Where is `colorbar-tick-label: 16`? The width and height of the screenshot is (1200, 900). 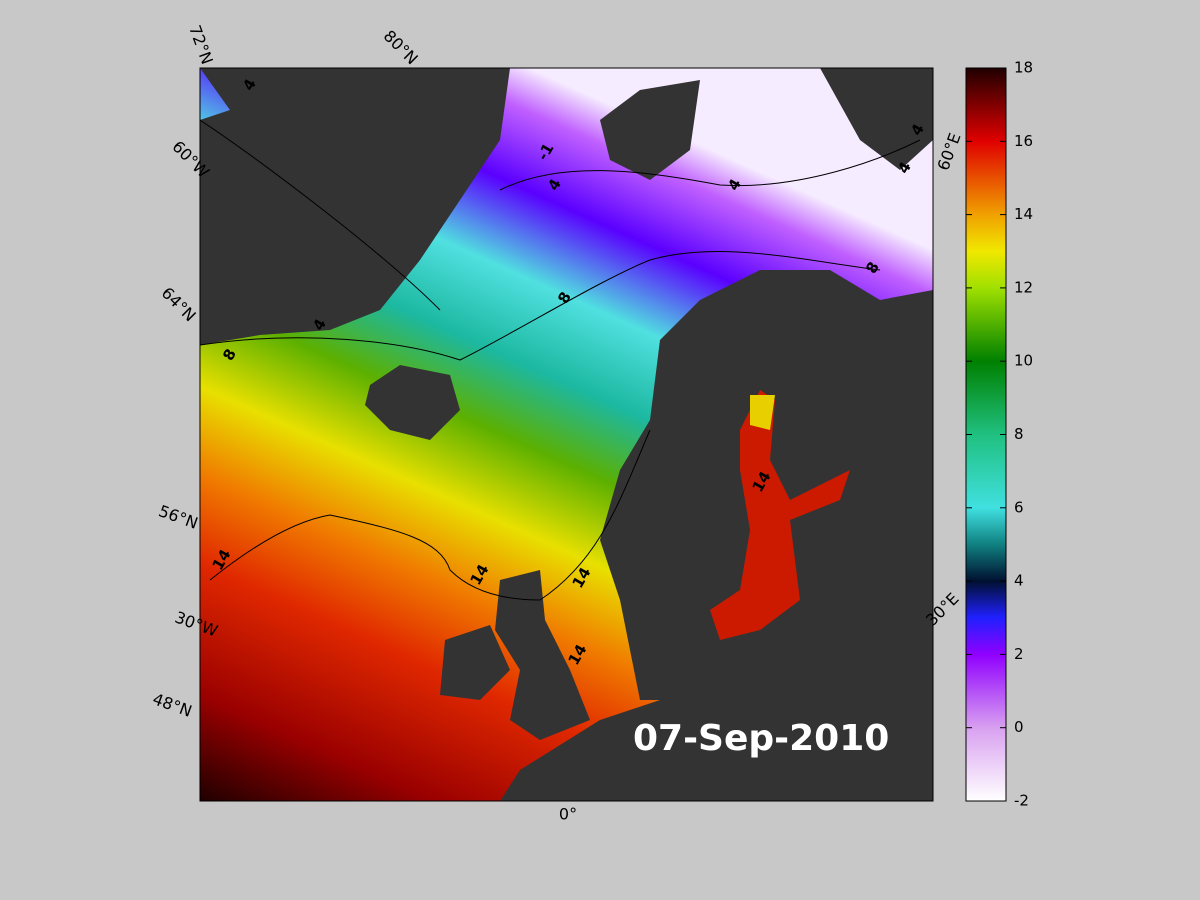
colorbar-tick-label: 16 is located at coordinates (1023, 141).